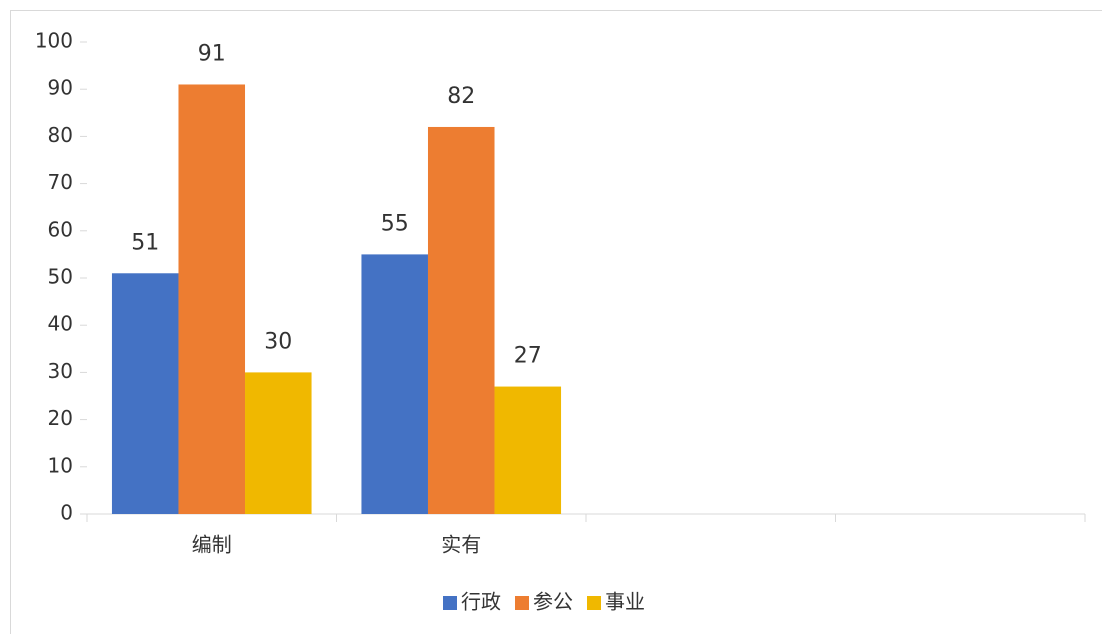  What do you see at coordinates (60, 371) in the screenshot?
I see `y-tick-label: 30` at bounding box center [60, 371].